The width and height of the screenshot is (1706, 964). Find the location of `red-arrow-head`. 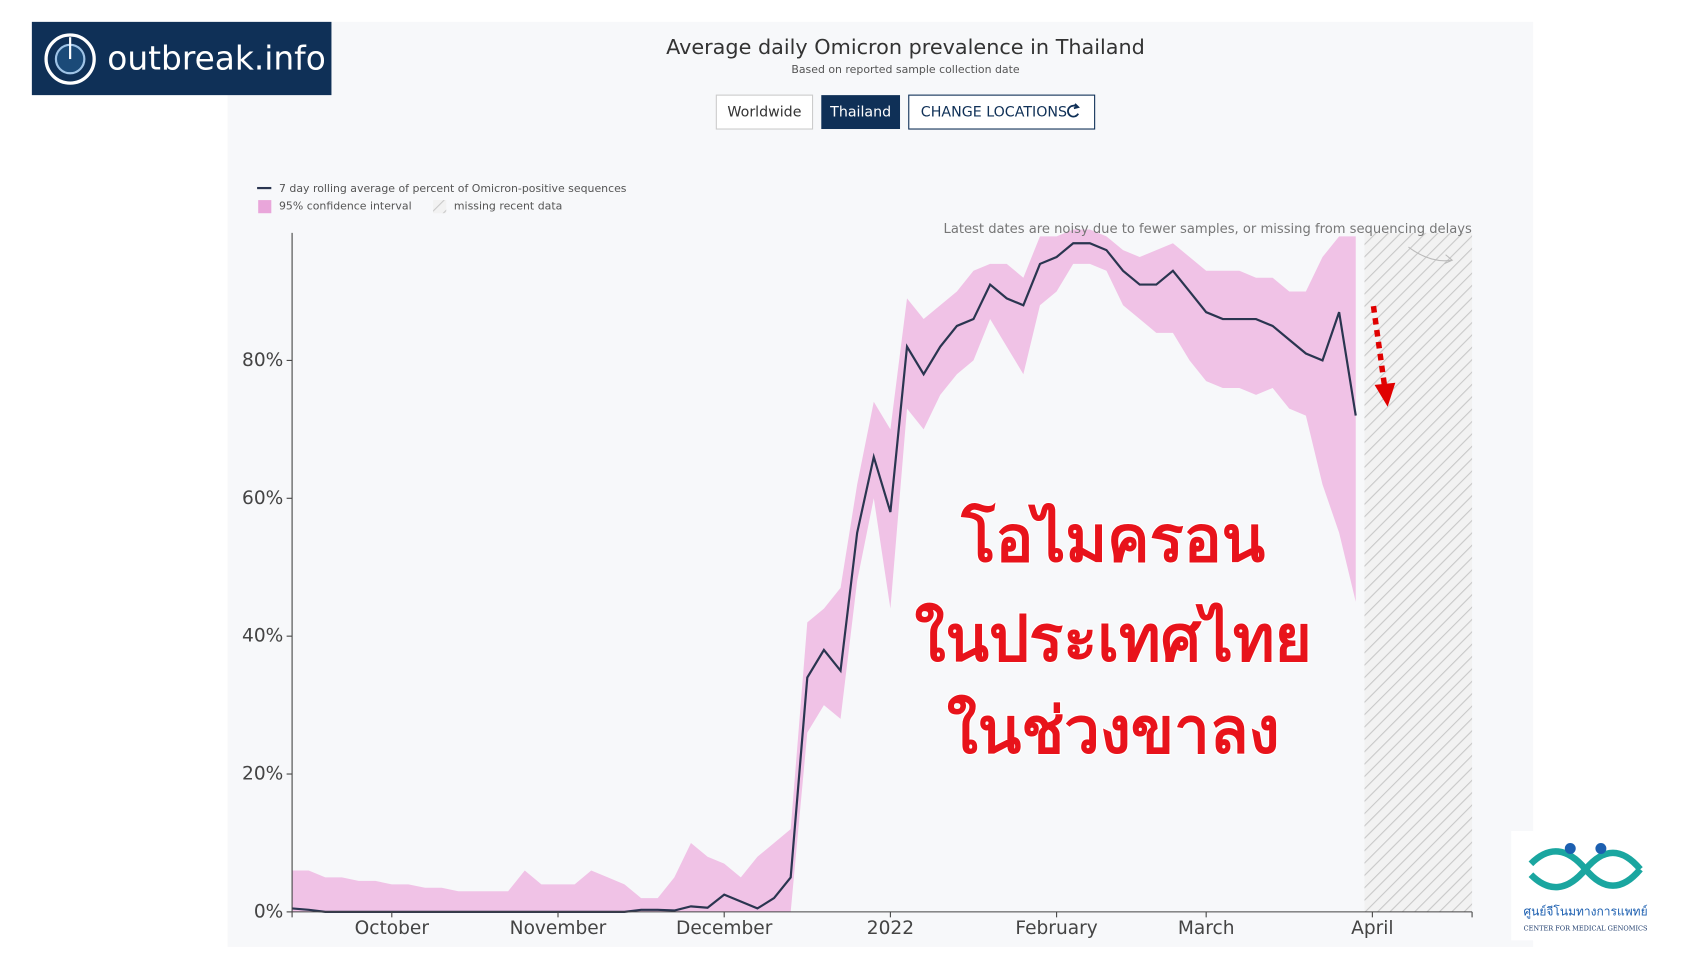

red-arrow-head is located at coordinates (1385, 394).